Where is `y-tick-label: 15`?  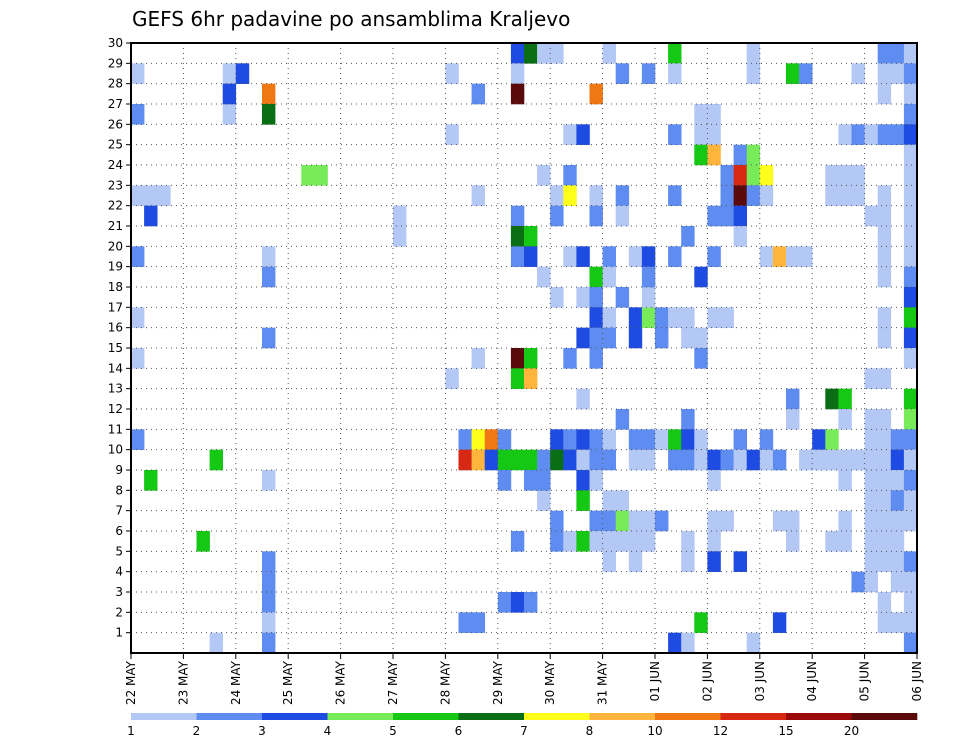
y-tick-label: 15 is located at coordinates (115, 348).